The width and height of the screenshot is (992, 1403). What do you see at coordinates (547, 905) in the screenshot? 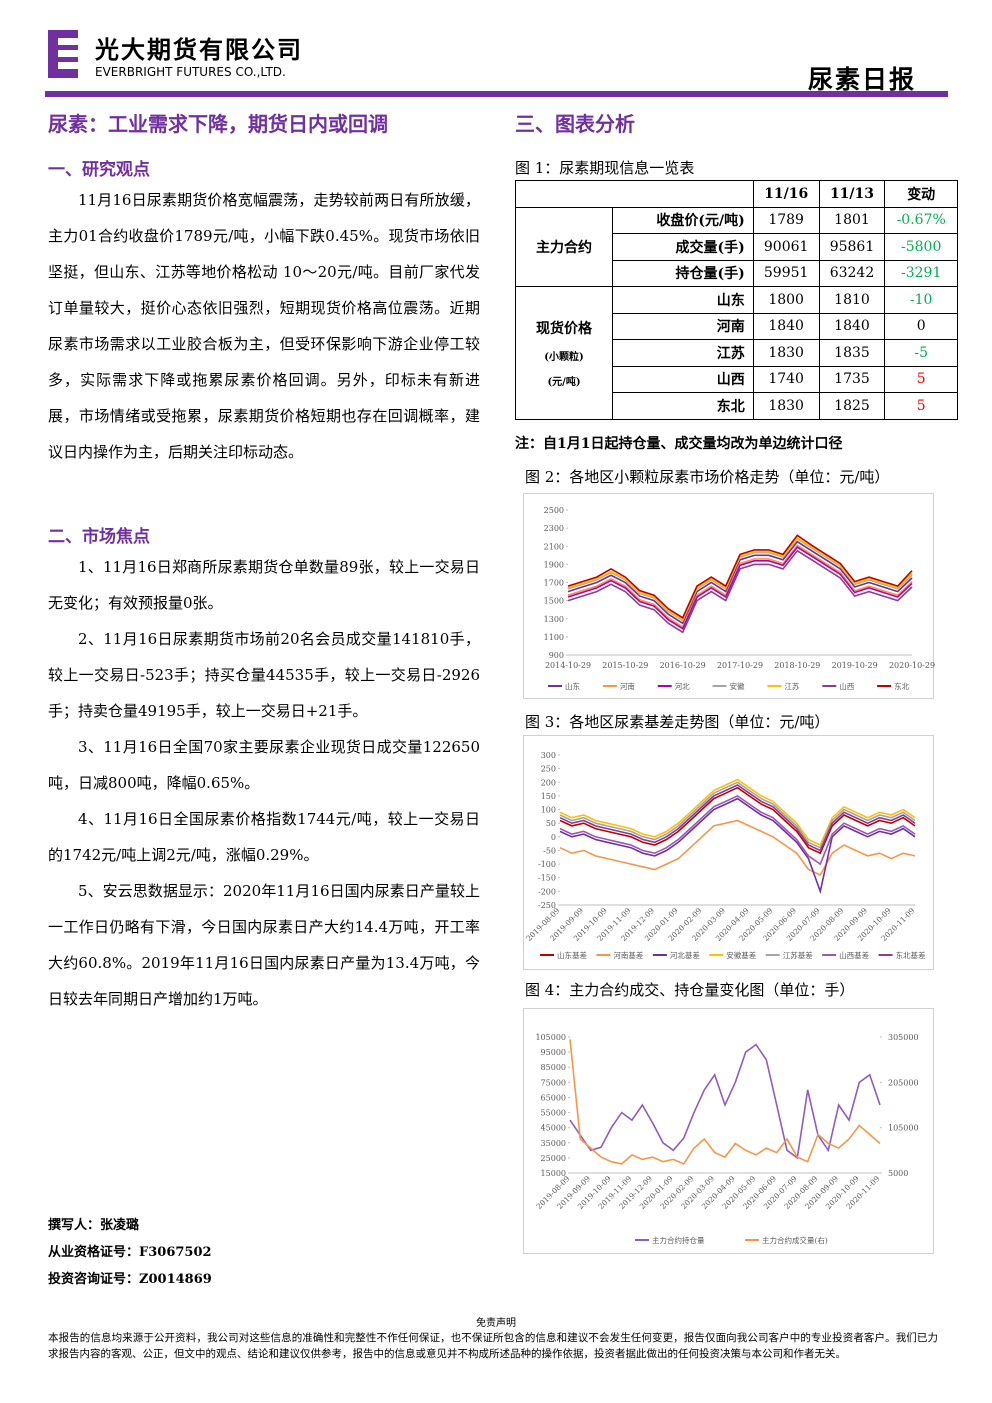
I see `y-tick-label: -250` at bounding box center [547, 905].